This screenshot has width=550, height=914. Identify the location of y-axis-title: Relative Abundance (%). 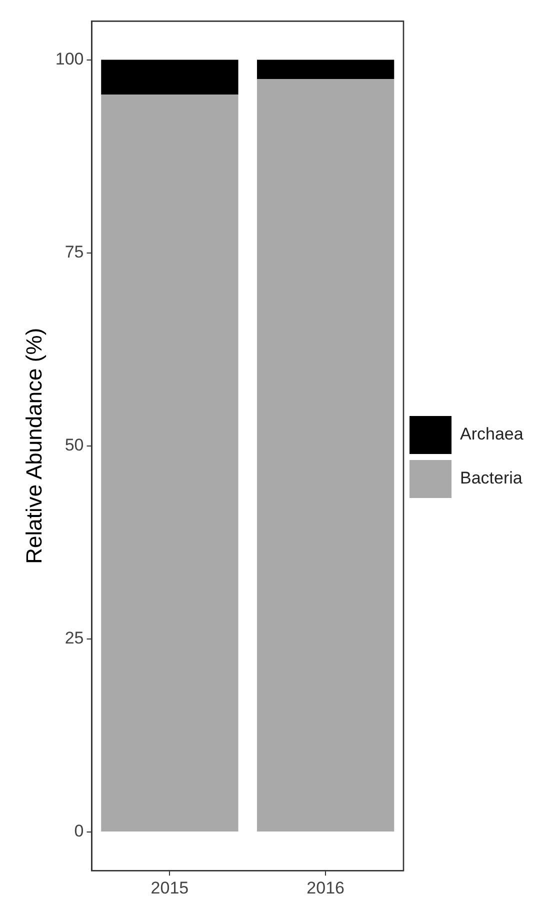
(33, 446).